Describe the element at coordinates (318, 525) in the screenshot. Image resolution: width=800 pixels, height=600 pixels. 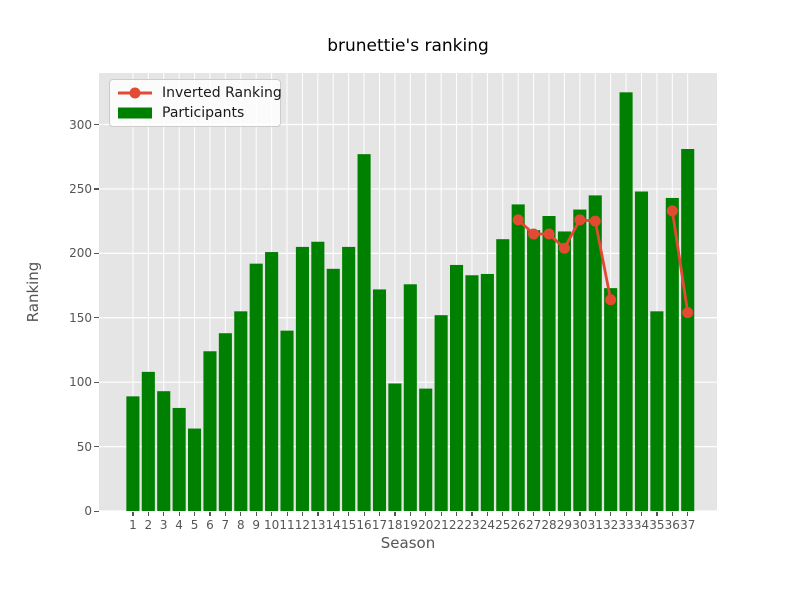
I see `x-tick-label: 13` at that location.